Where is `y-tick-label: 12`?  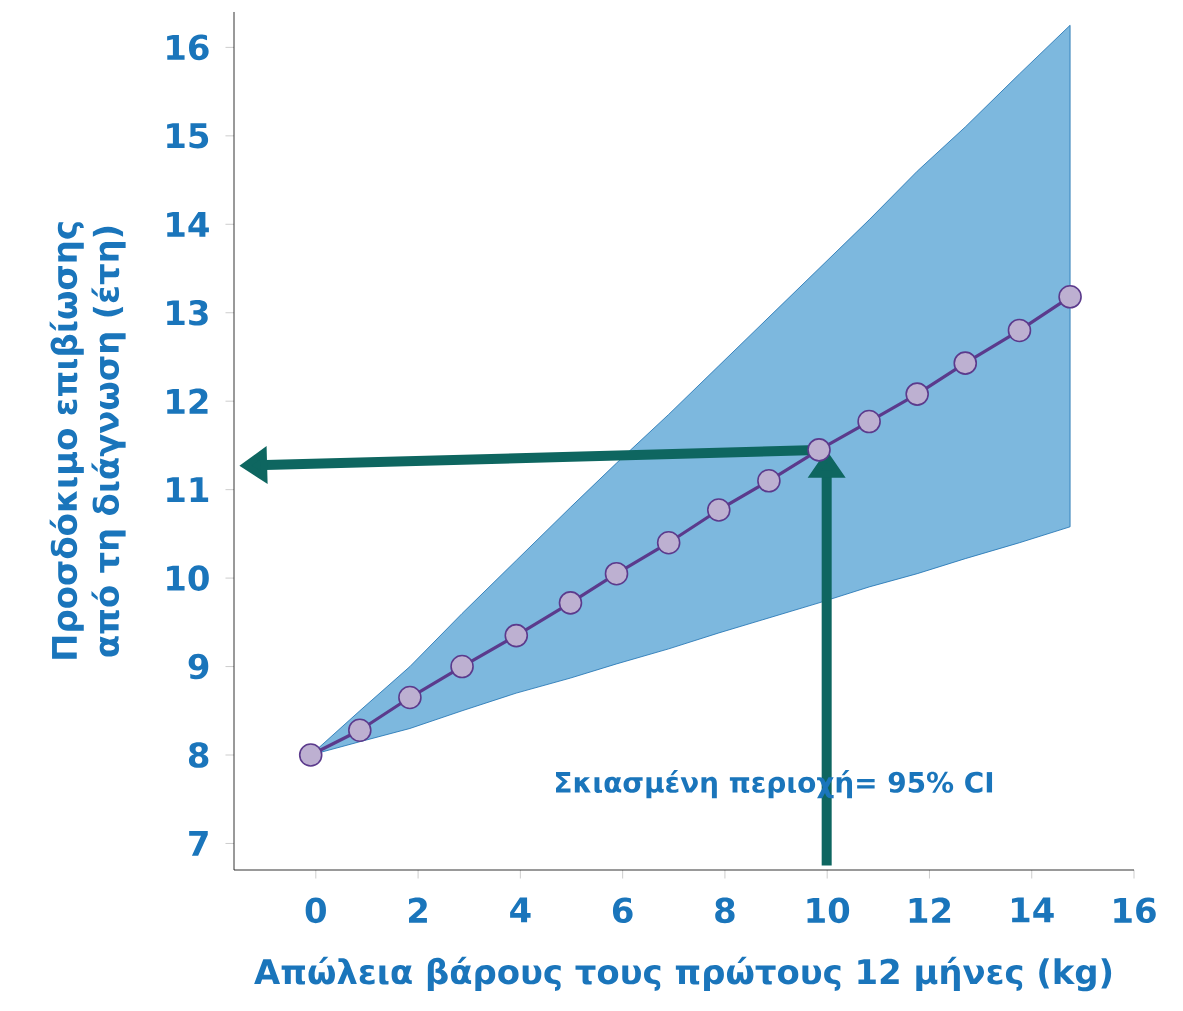 y-tick-label: 12 is located at coordinates (187, 401).